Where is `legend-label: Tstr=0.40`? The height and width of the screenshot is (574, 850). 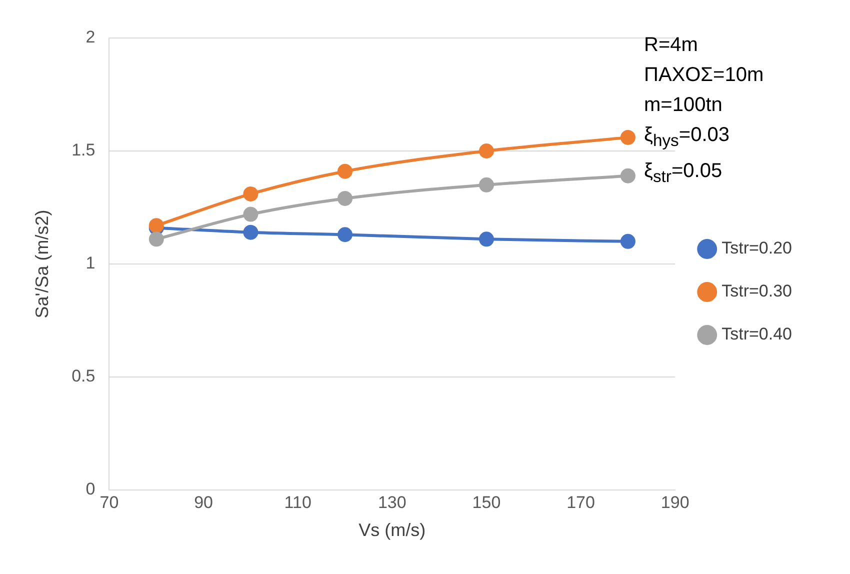
legend-label: Tstr=0.40 is located at coordinates (757, 334).